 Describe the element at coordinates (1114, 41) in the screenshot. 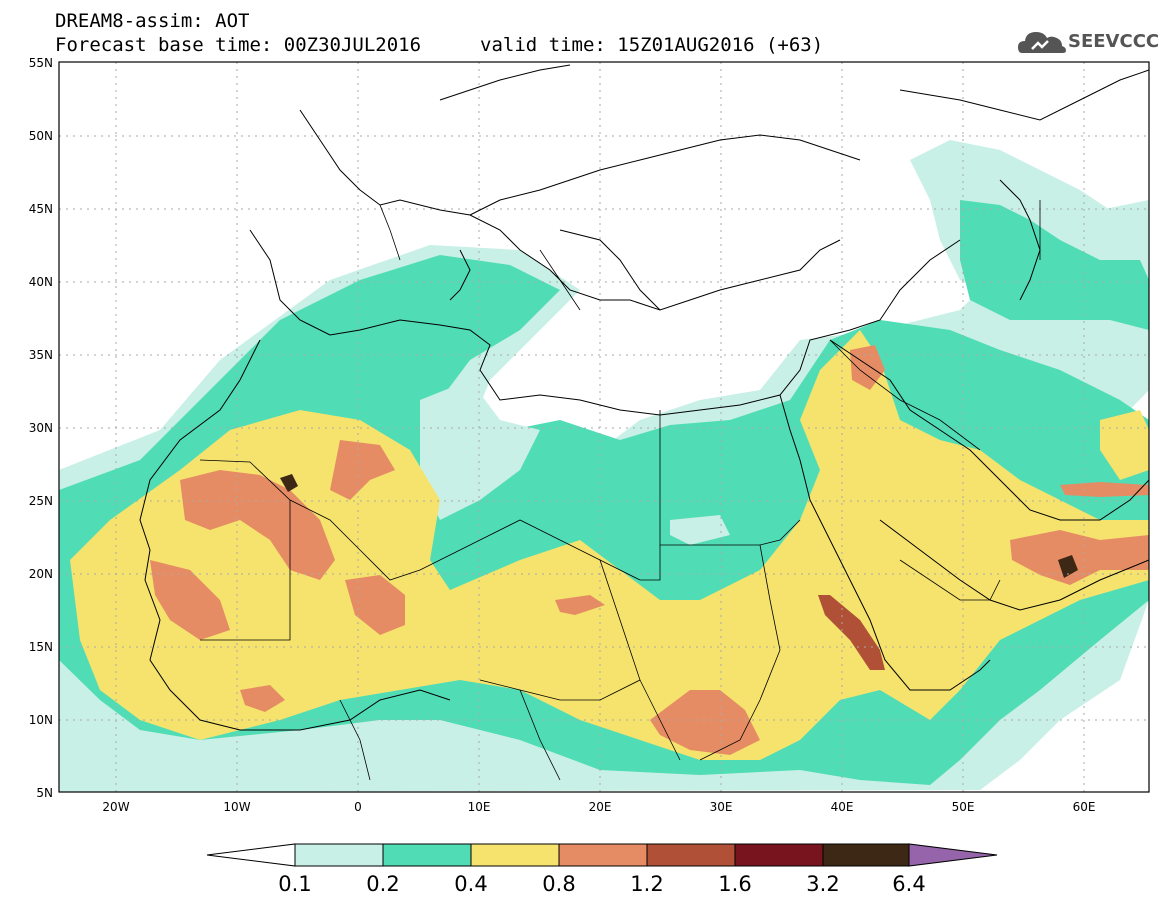

I see `logo-text: SEEVCCC` at that location.